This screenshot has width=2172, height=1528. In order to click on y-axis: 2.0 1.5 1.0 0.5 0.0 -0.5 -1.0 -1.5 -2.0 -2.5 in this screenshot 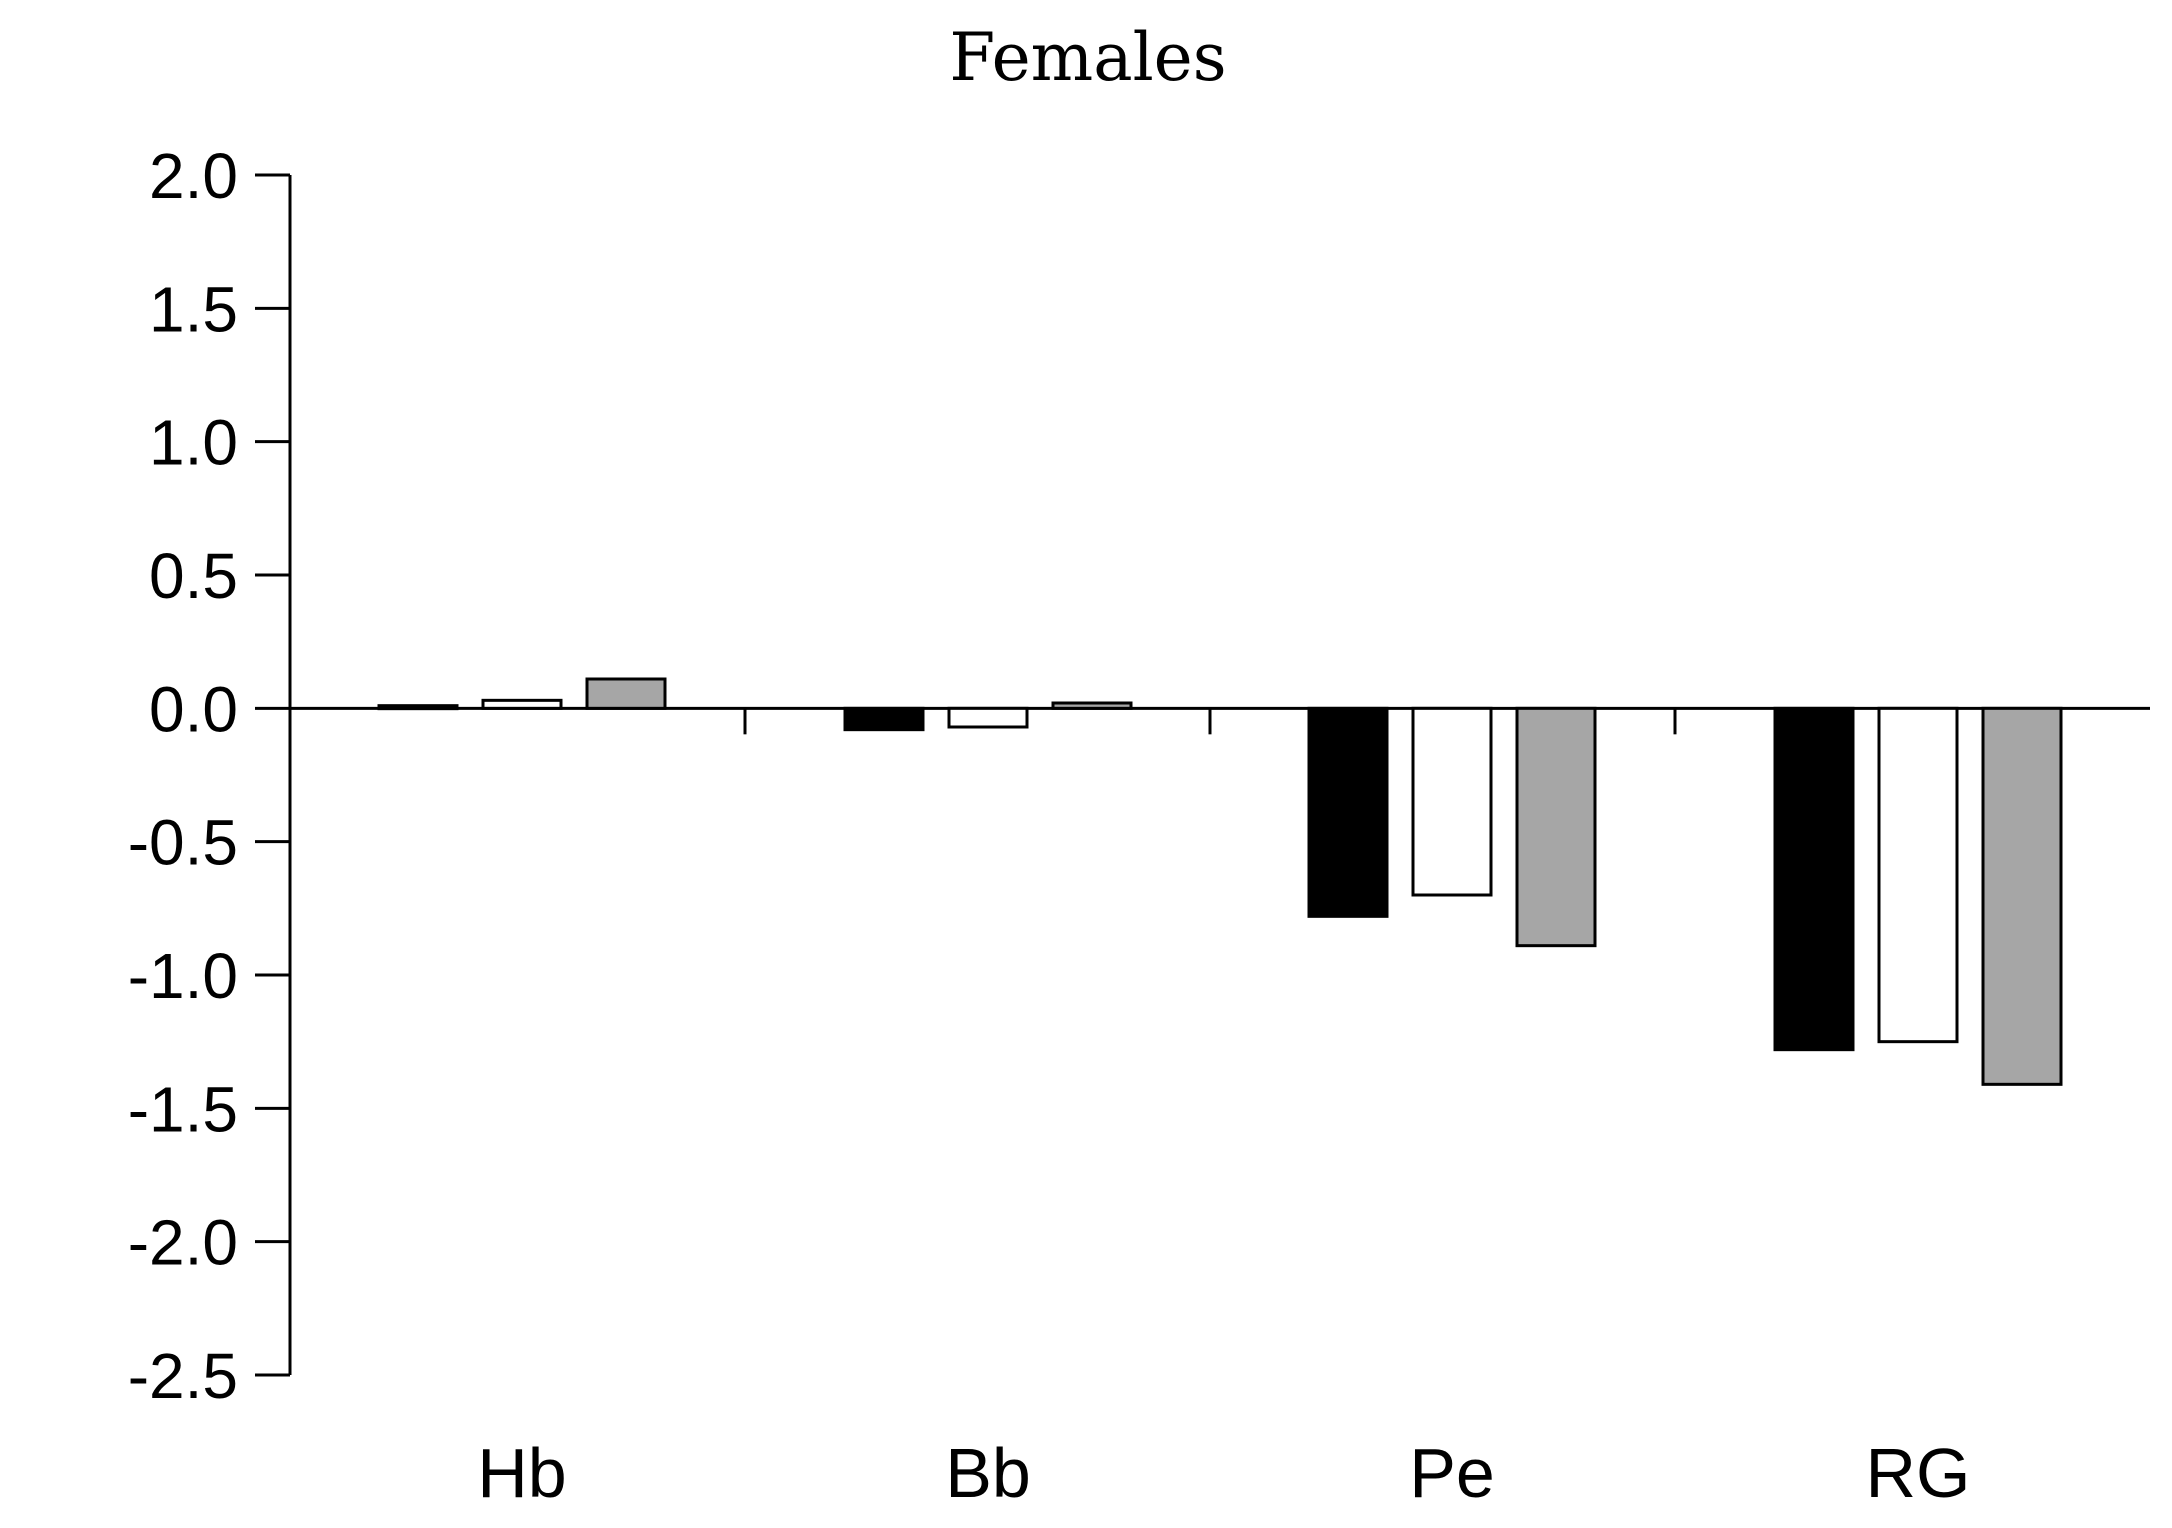, I will do `click(210, 776)`.